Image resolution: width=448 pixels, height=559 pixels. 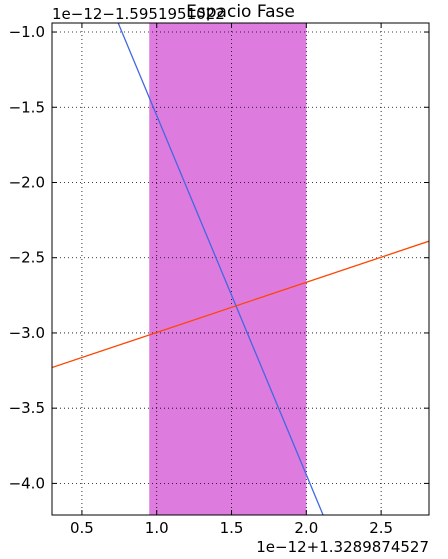 I want to click on x-tick-label: 1.0, so click(x=157, y=528).